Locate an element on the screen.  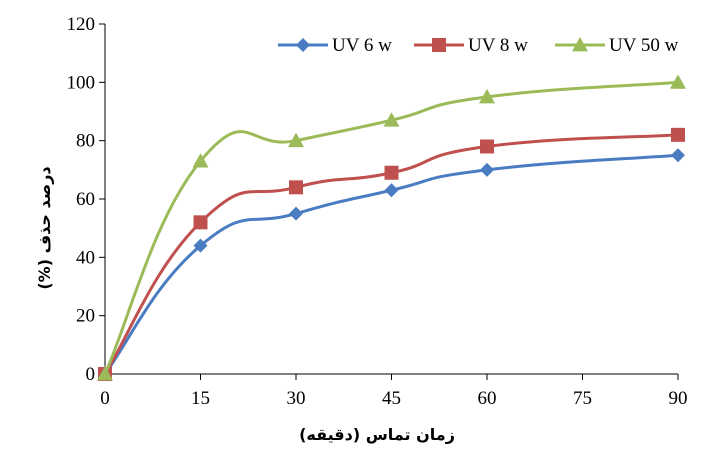
y-tick-label: 120 is located at coordinates (81, 24).